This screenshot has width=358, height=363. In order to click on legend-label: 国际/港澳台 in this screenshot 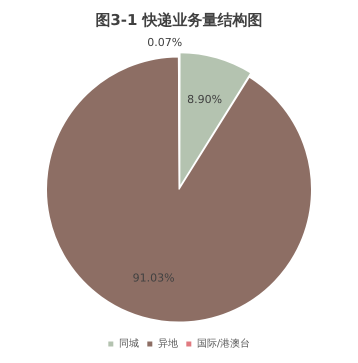, I will do `click(223, 344)`.